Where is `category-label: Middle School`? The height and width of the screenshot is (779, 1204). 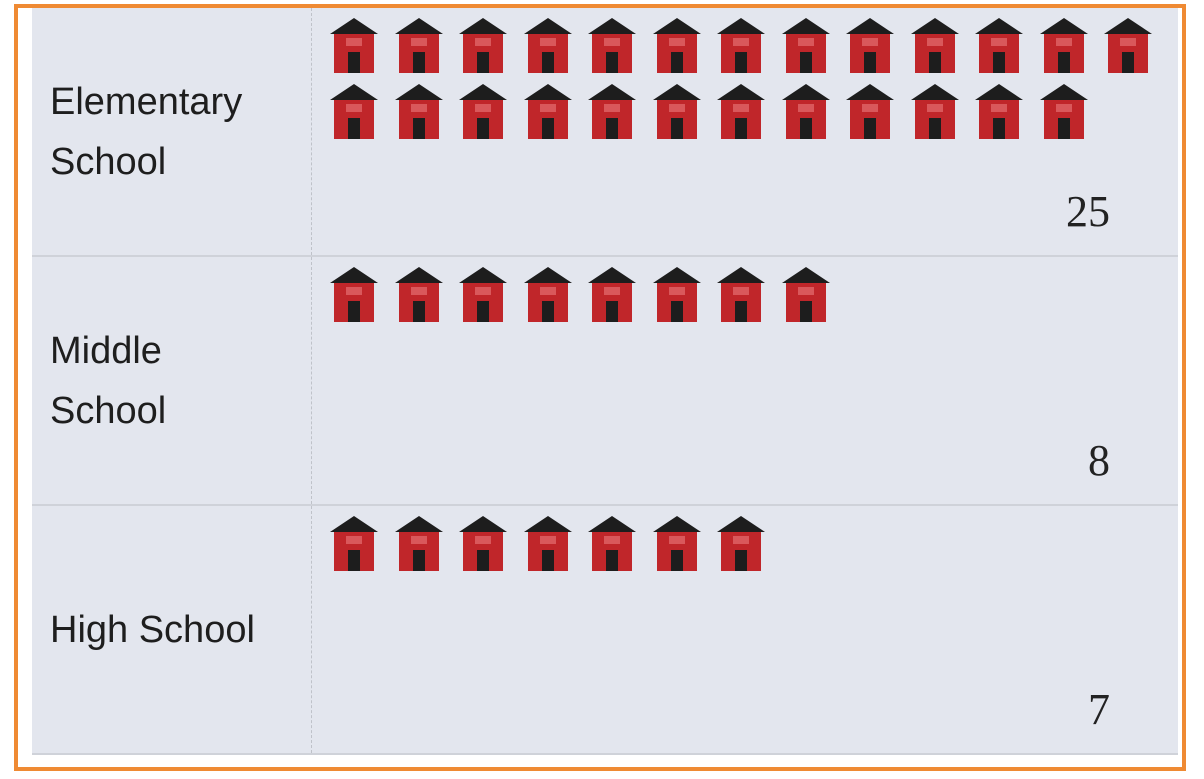
category-label: Middle School is located at coordinates (108, 380).